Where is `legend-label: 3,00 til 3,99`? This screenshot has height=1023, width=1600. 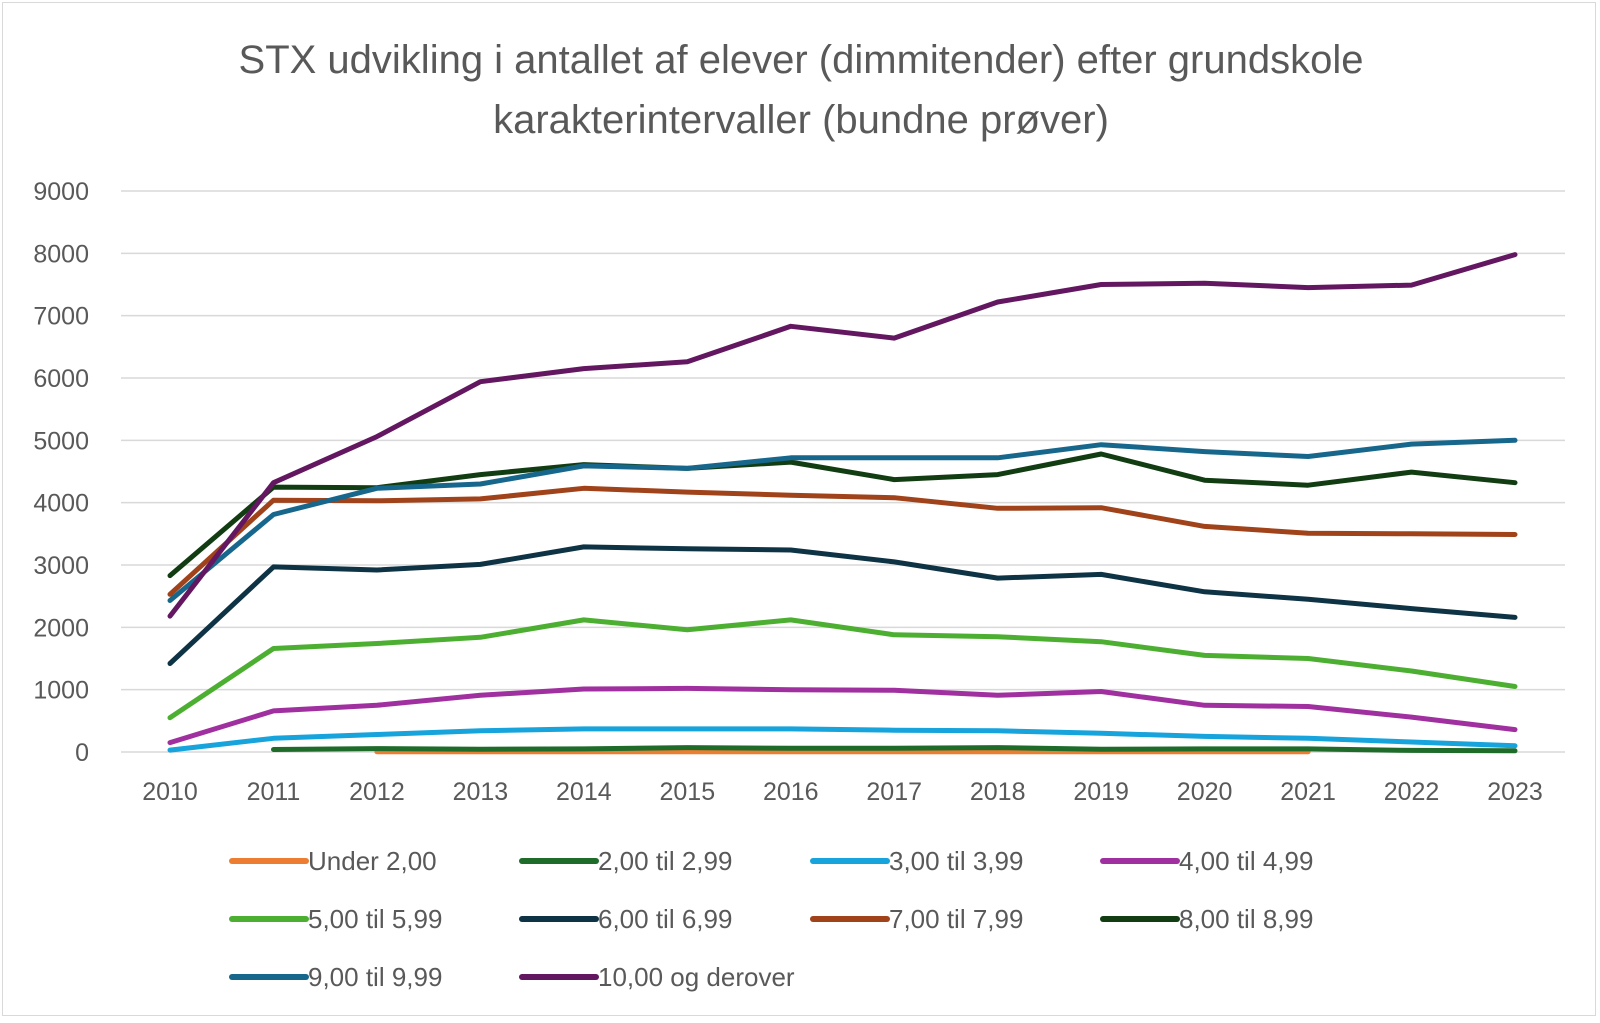
legend-label: 3,00 til 3,99 is located at coordinates (956, 861).